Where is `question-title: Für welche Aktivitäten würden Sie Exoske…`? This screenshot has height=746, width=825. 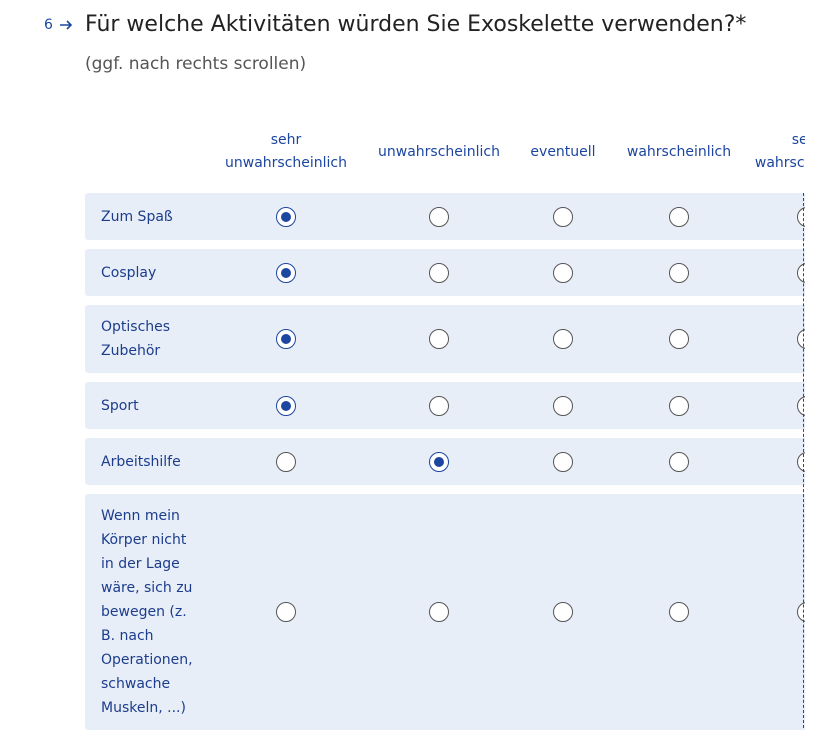 question-title: Für welche Aktivitäten würden Sie Exoske… is located at coordinates (416, 24).